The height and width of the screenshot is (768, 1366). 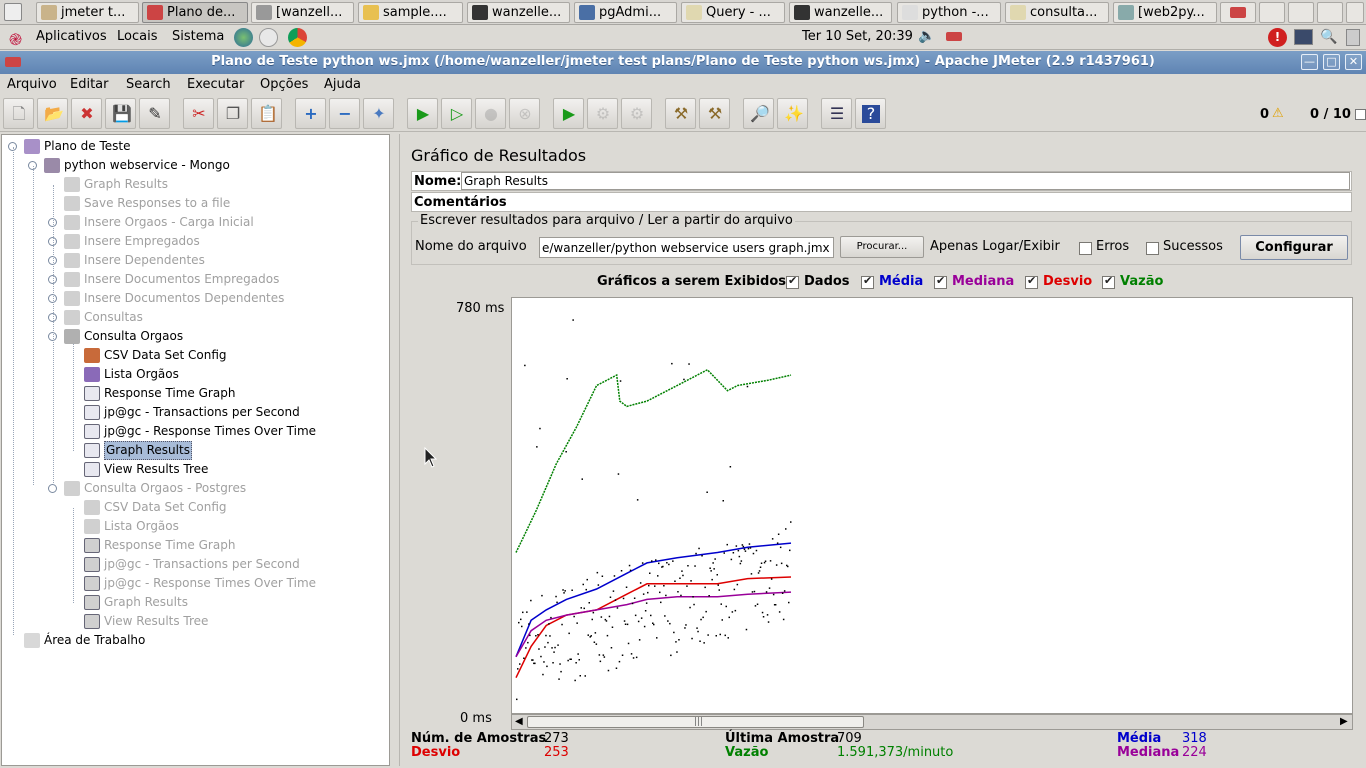 I want to click on cut-icon: ✂, so click(x=199, y=113).